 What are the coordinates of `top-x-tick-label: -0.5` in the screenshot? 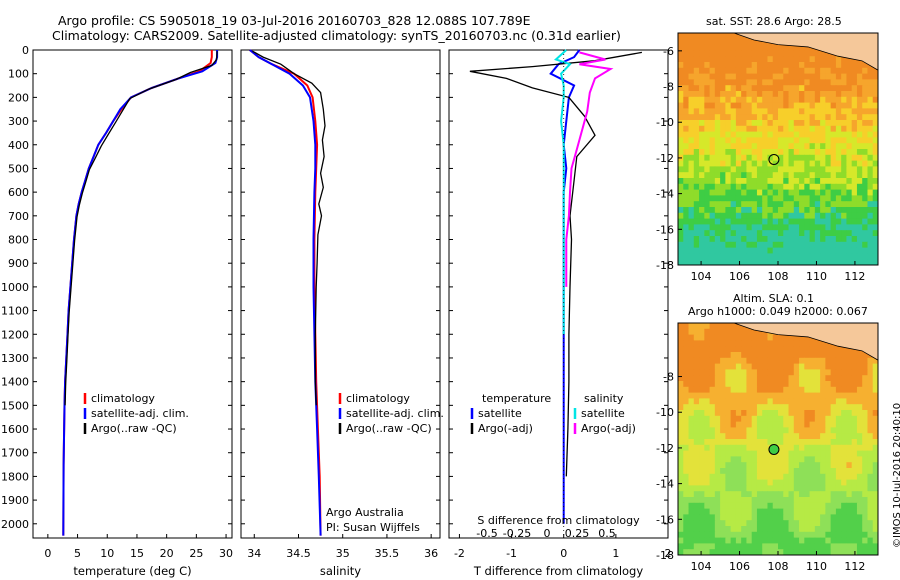 It's located at (486, 533).